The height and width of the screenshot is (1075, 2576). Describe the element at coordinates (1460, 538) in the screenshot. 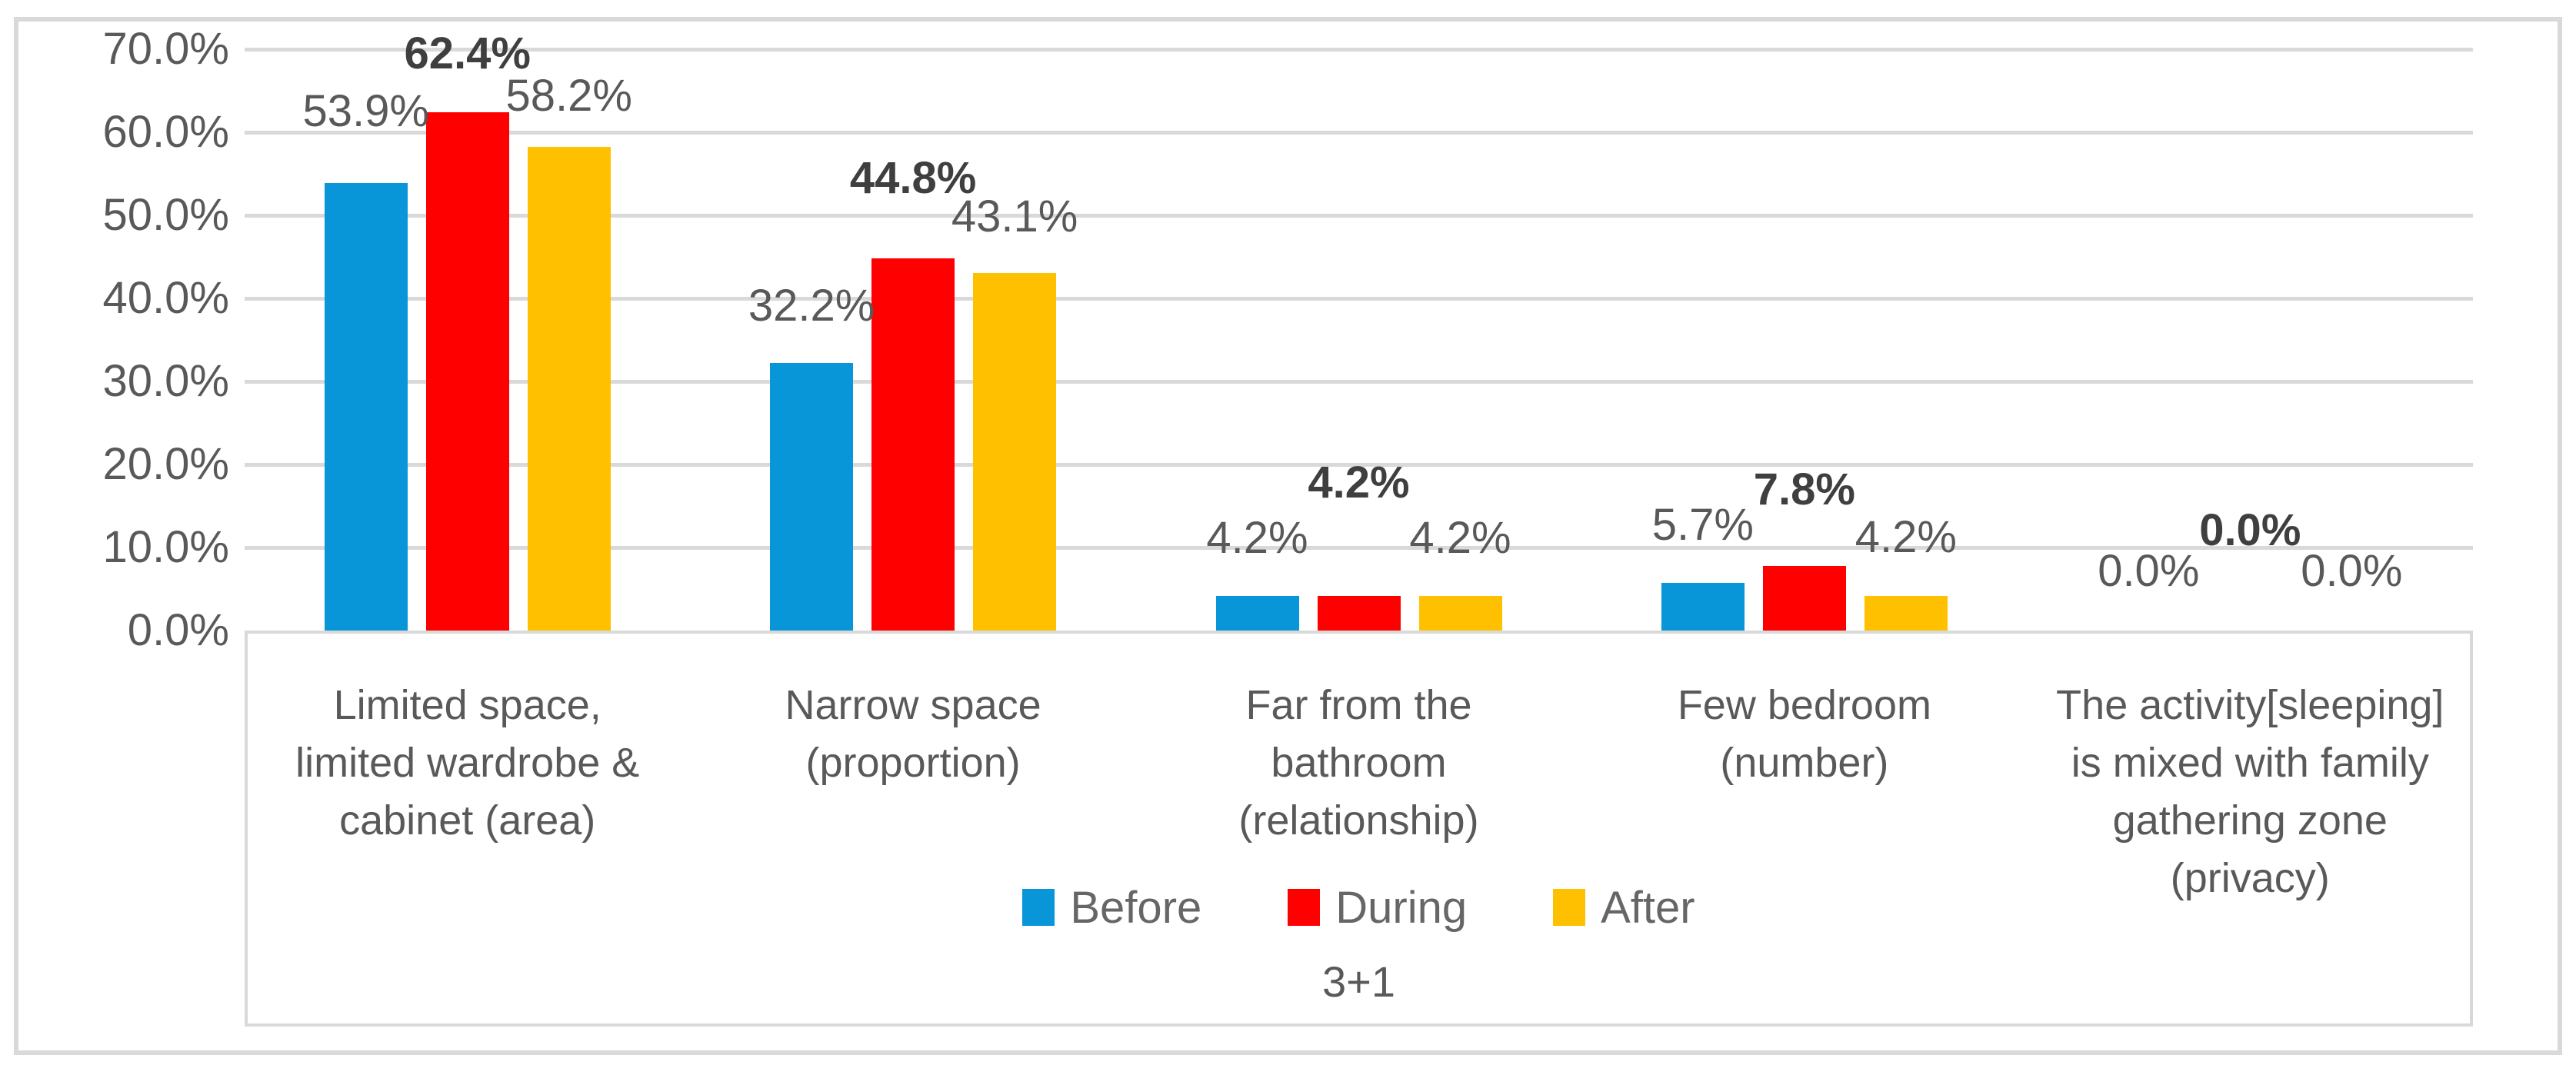

I see `data-label-after-group3: 4.2%` at that location.